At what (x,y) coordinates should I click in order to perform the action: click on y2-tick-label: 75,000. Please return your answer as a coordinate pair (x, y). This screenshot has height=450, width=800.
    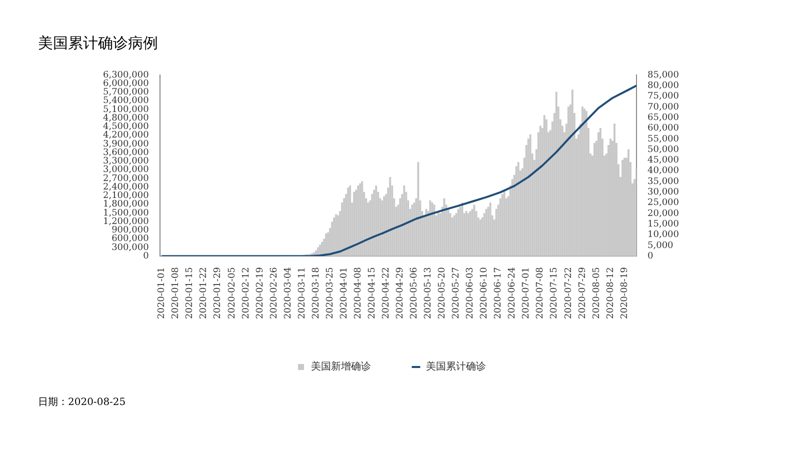
    Looking at the image, I should click on (664, 97).